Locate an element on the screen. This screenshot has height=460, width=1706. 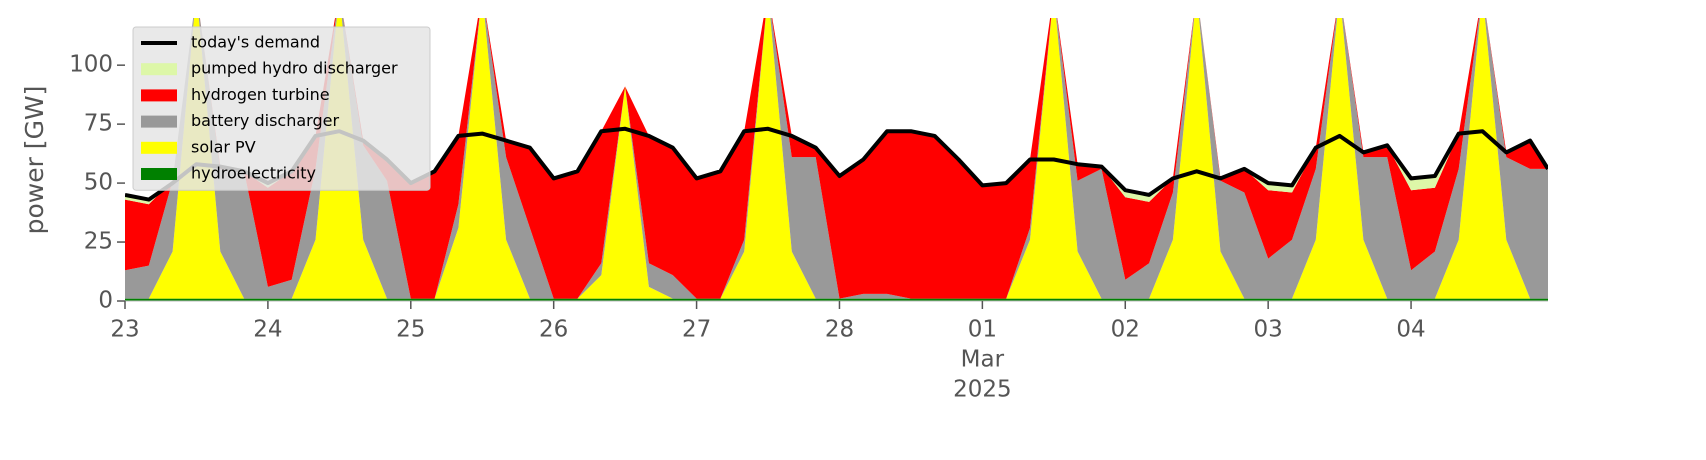
legend-label: today's demand is located at coordinates (255, 42).